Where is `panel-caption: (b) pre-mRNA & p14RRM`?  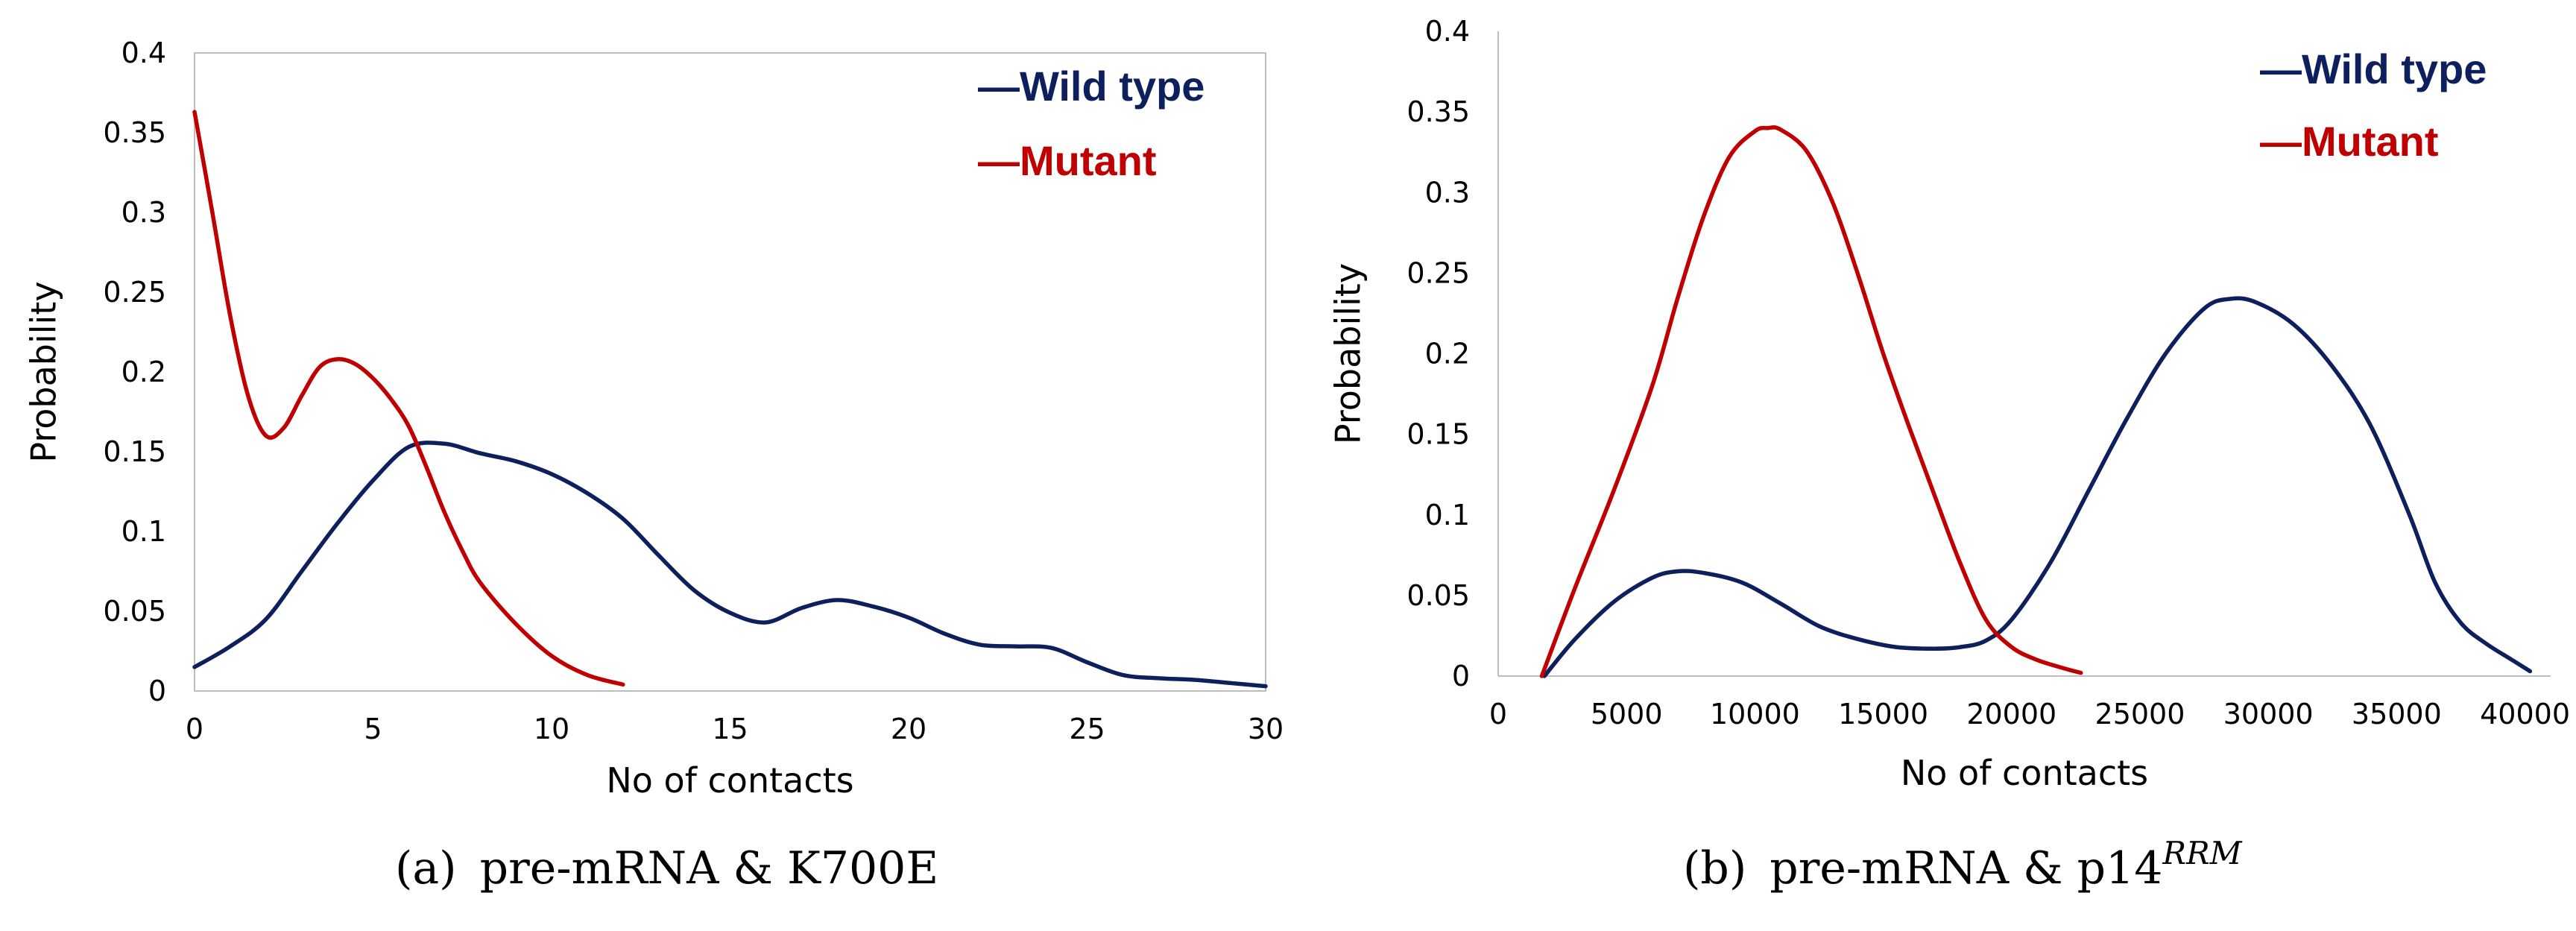 panel-caption: (b) pre-mRNA & p14RRM is located at coordinates (1963, 864).